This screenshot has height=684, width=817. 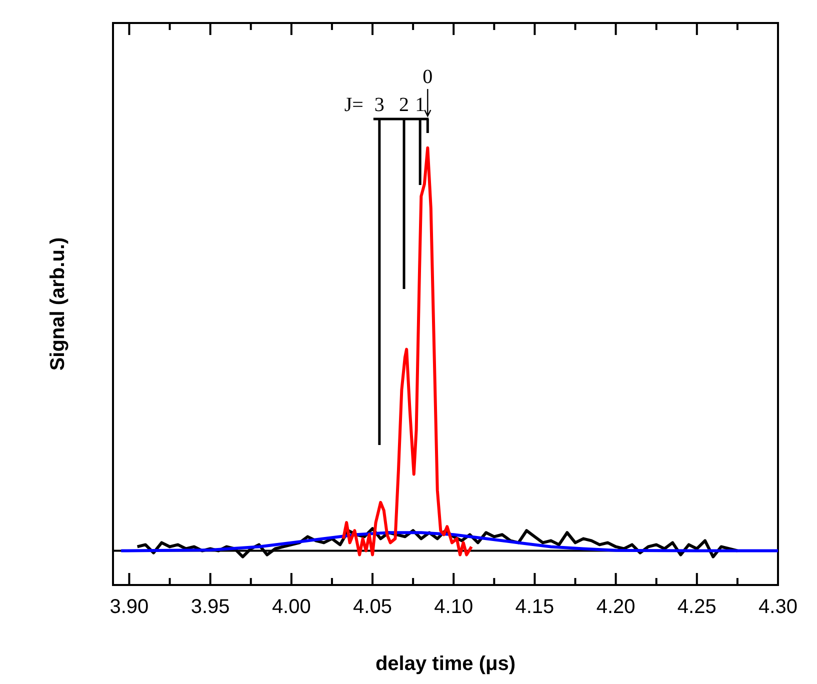 I want to click on x-tick-label: 4.25, so click(x=696, y=607).